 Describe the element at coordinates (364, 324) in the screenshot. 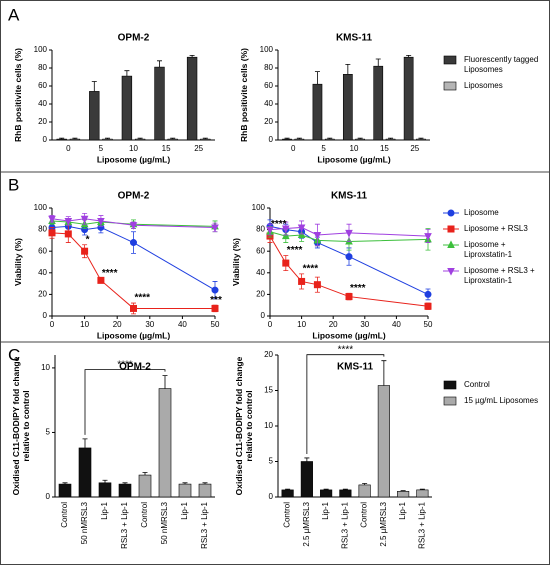

I see `x-tick-label: 30` at that location.